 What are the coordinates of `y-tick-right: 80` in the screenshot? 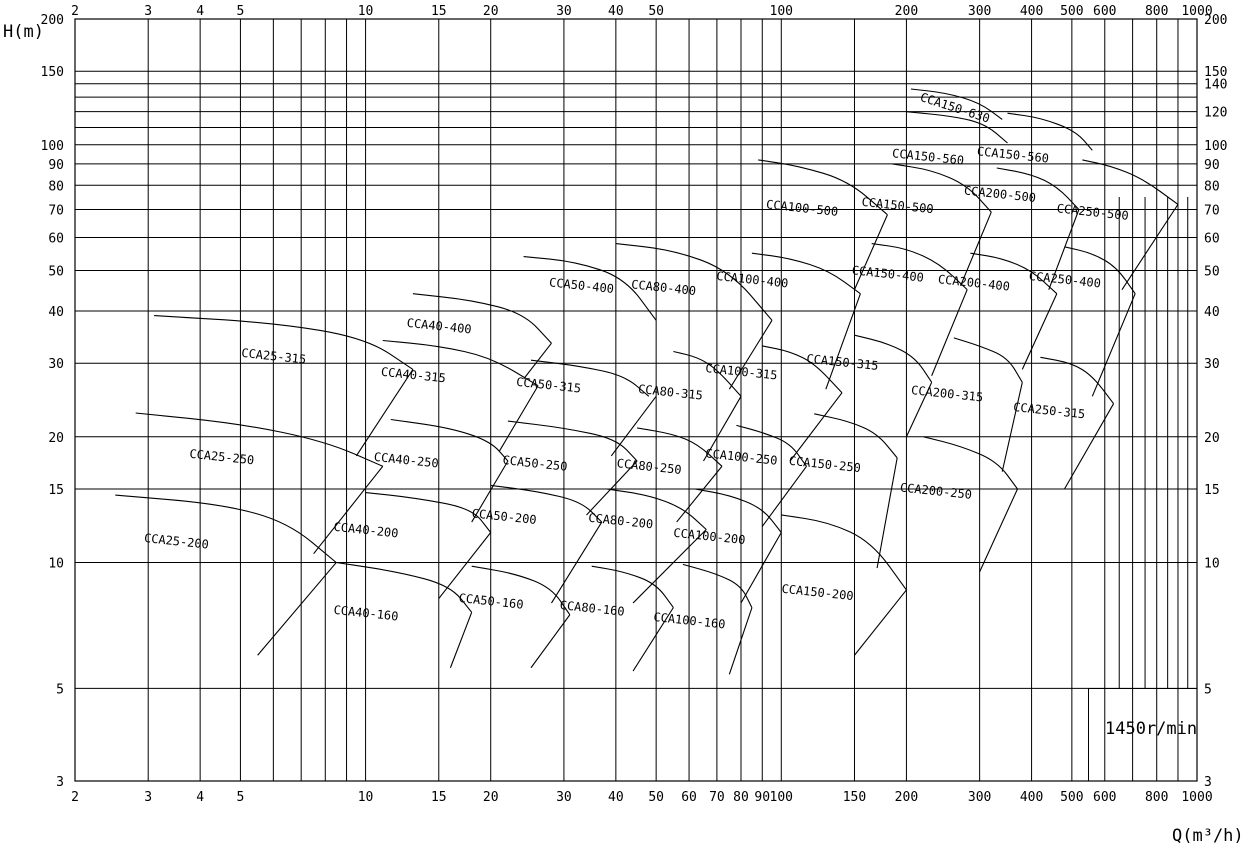 It's located at (1212, 186).